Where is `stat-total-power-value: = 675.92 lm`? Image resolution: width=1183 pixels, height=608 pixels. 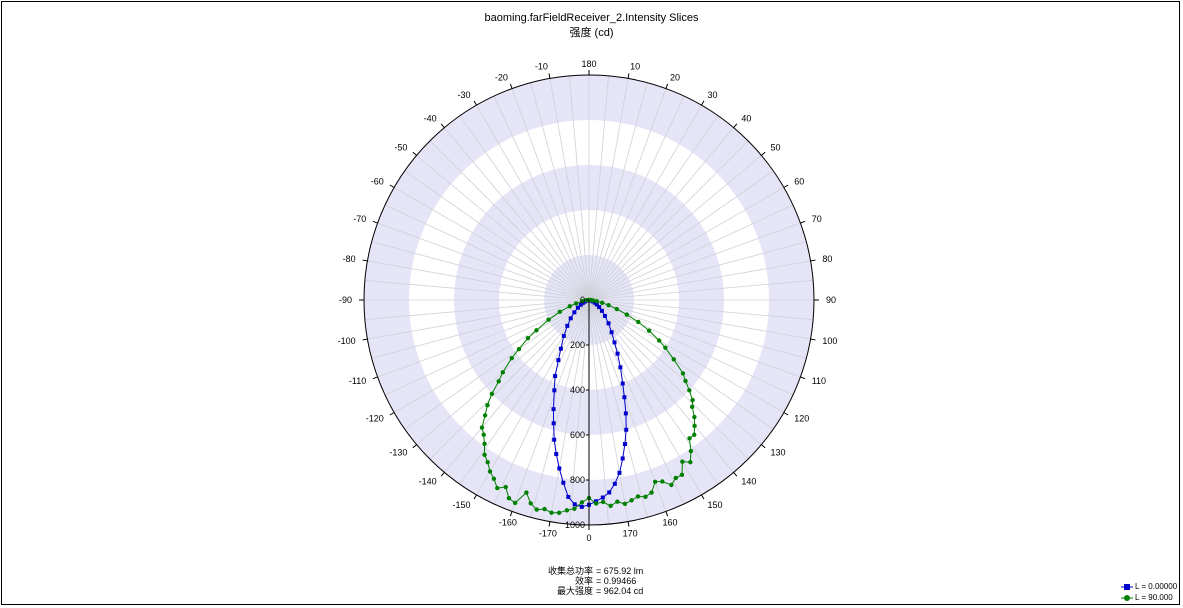 stat-total-power-value: = 675.92 lm is located at coordinates (620, 571).